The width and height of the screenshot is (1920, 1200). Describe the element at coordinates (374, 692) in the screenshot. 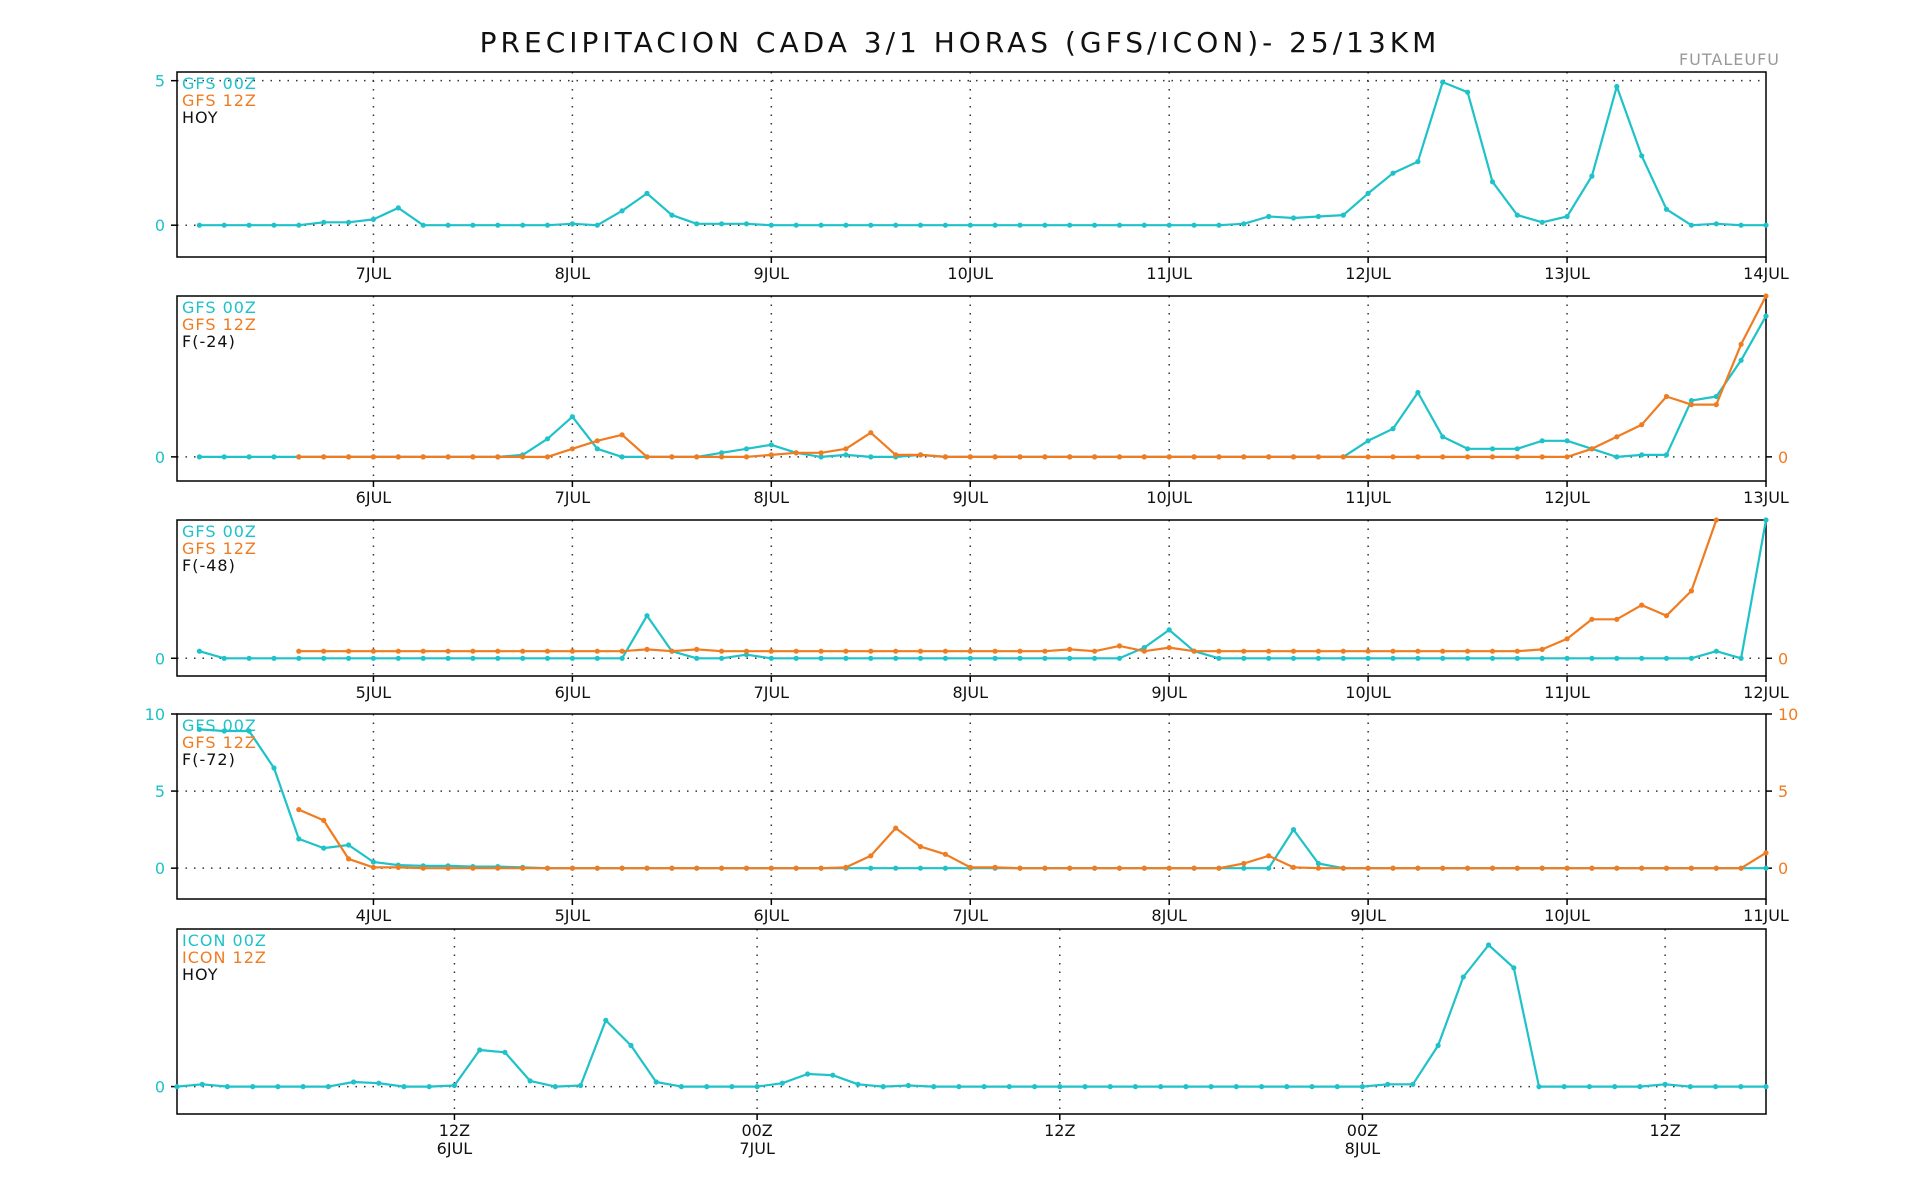

I see `x-tick-label: 5JUL` at that location.